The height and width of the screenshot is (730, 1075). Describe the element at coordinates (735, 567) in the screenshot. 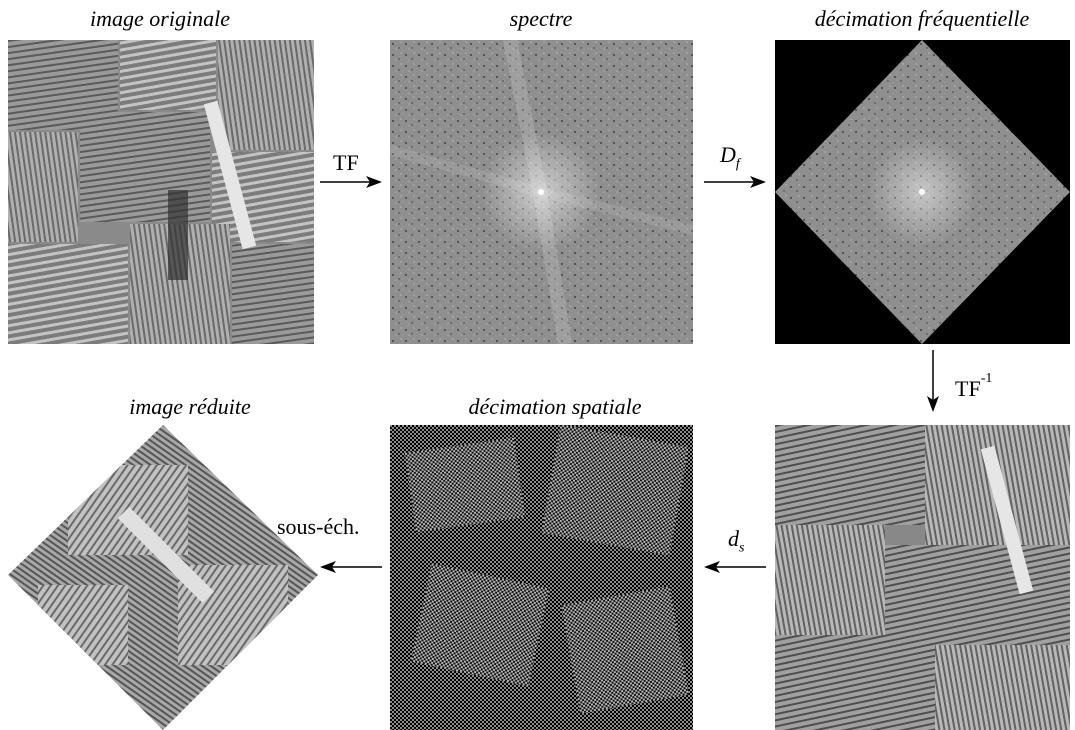

I see `arrow-ds` at that location.